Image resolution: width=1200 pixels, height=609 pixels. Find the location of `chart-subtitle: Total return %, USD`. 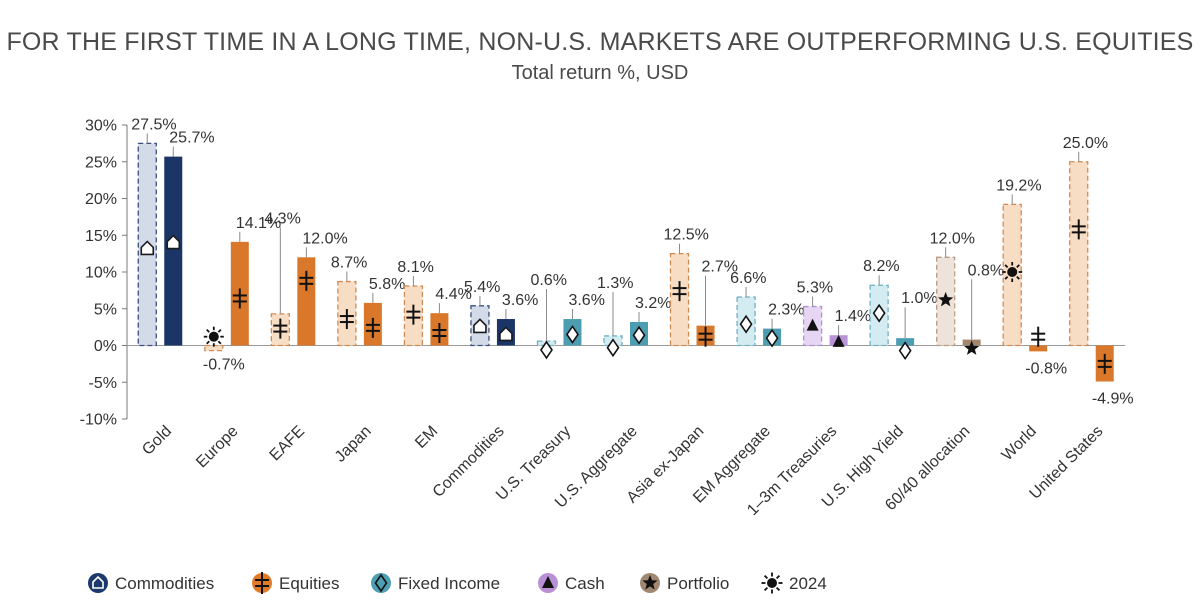

chart-subtitle: Total return %, USD is located at coordinates (600, 73).